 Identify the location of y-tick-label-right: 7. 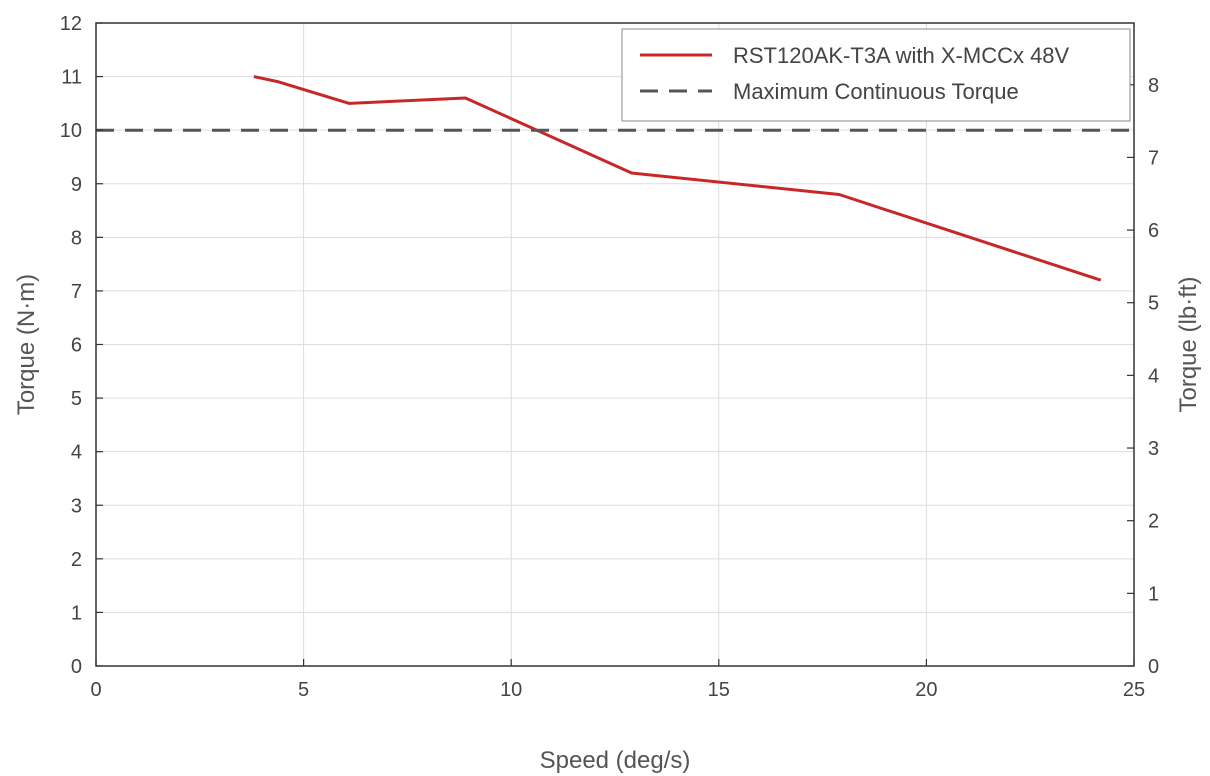
(1153, 158).